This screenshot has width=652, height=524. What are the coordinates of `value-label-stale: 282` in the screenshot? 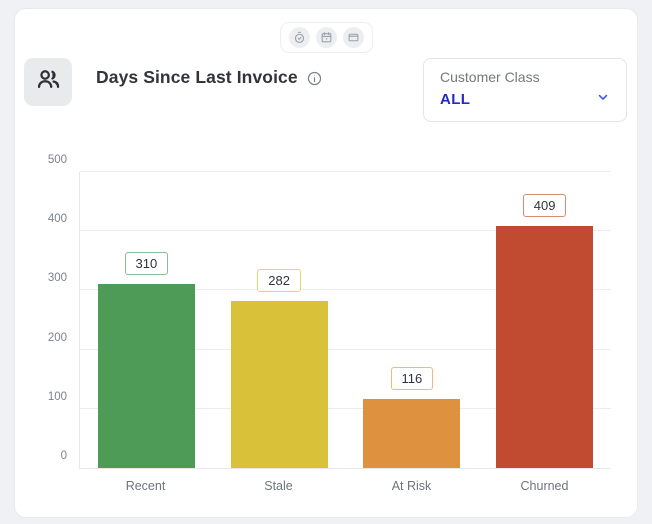 It's located at (279, 281).